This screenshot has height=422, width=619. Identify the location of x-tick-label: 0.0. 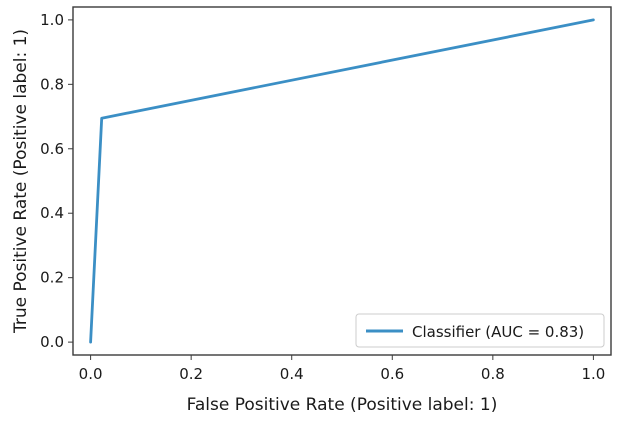
(91, 374).